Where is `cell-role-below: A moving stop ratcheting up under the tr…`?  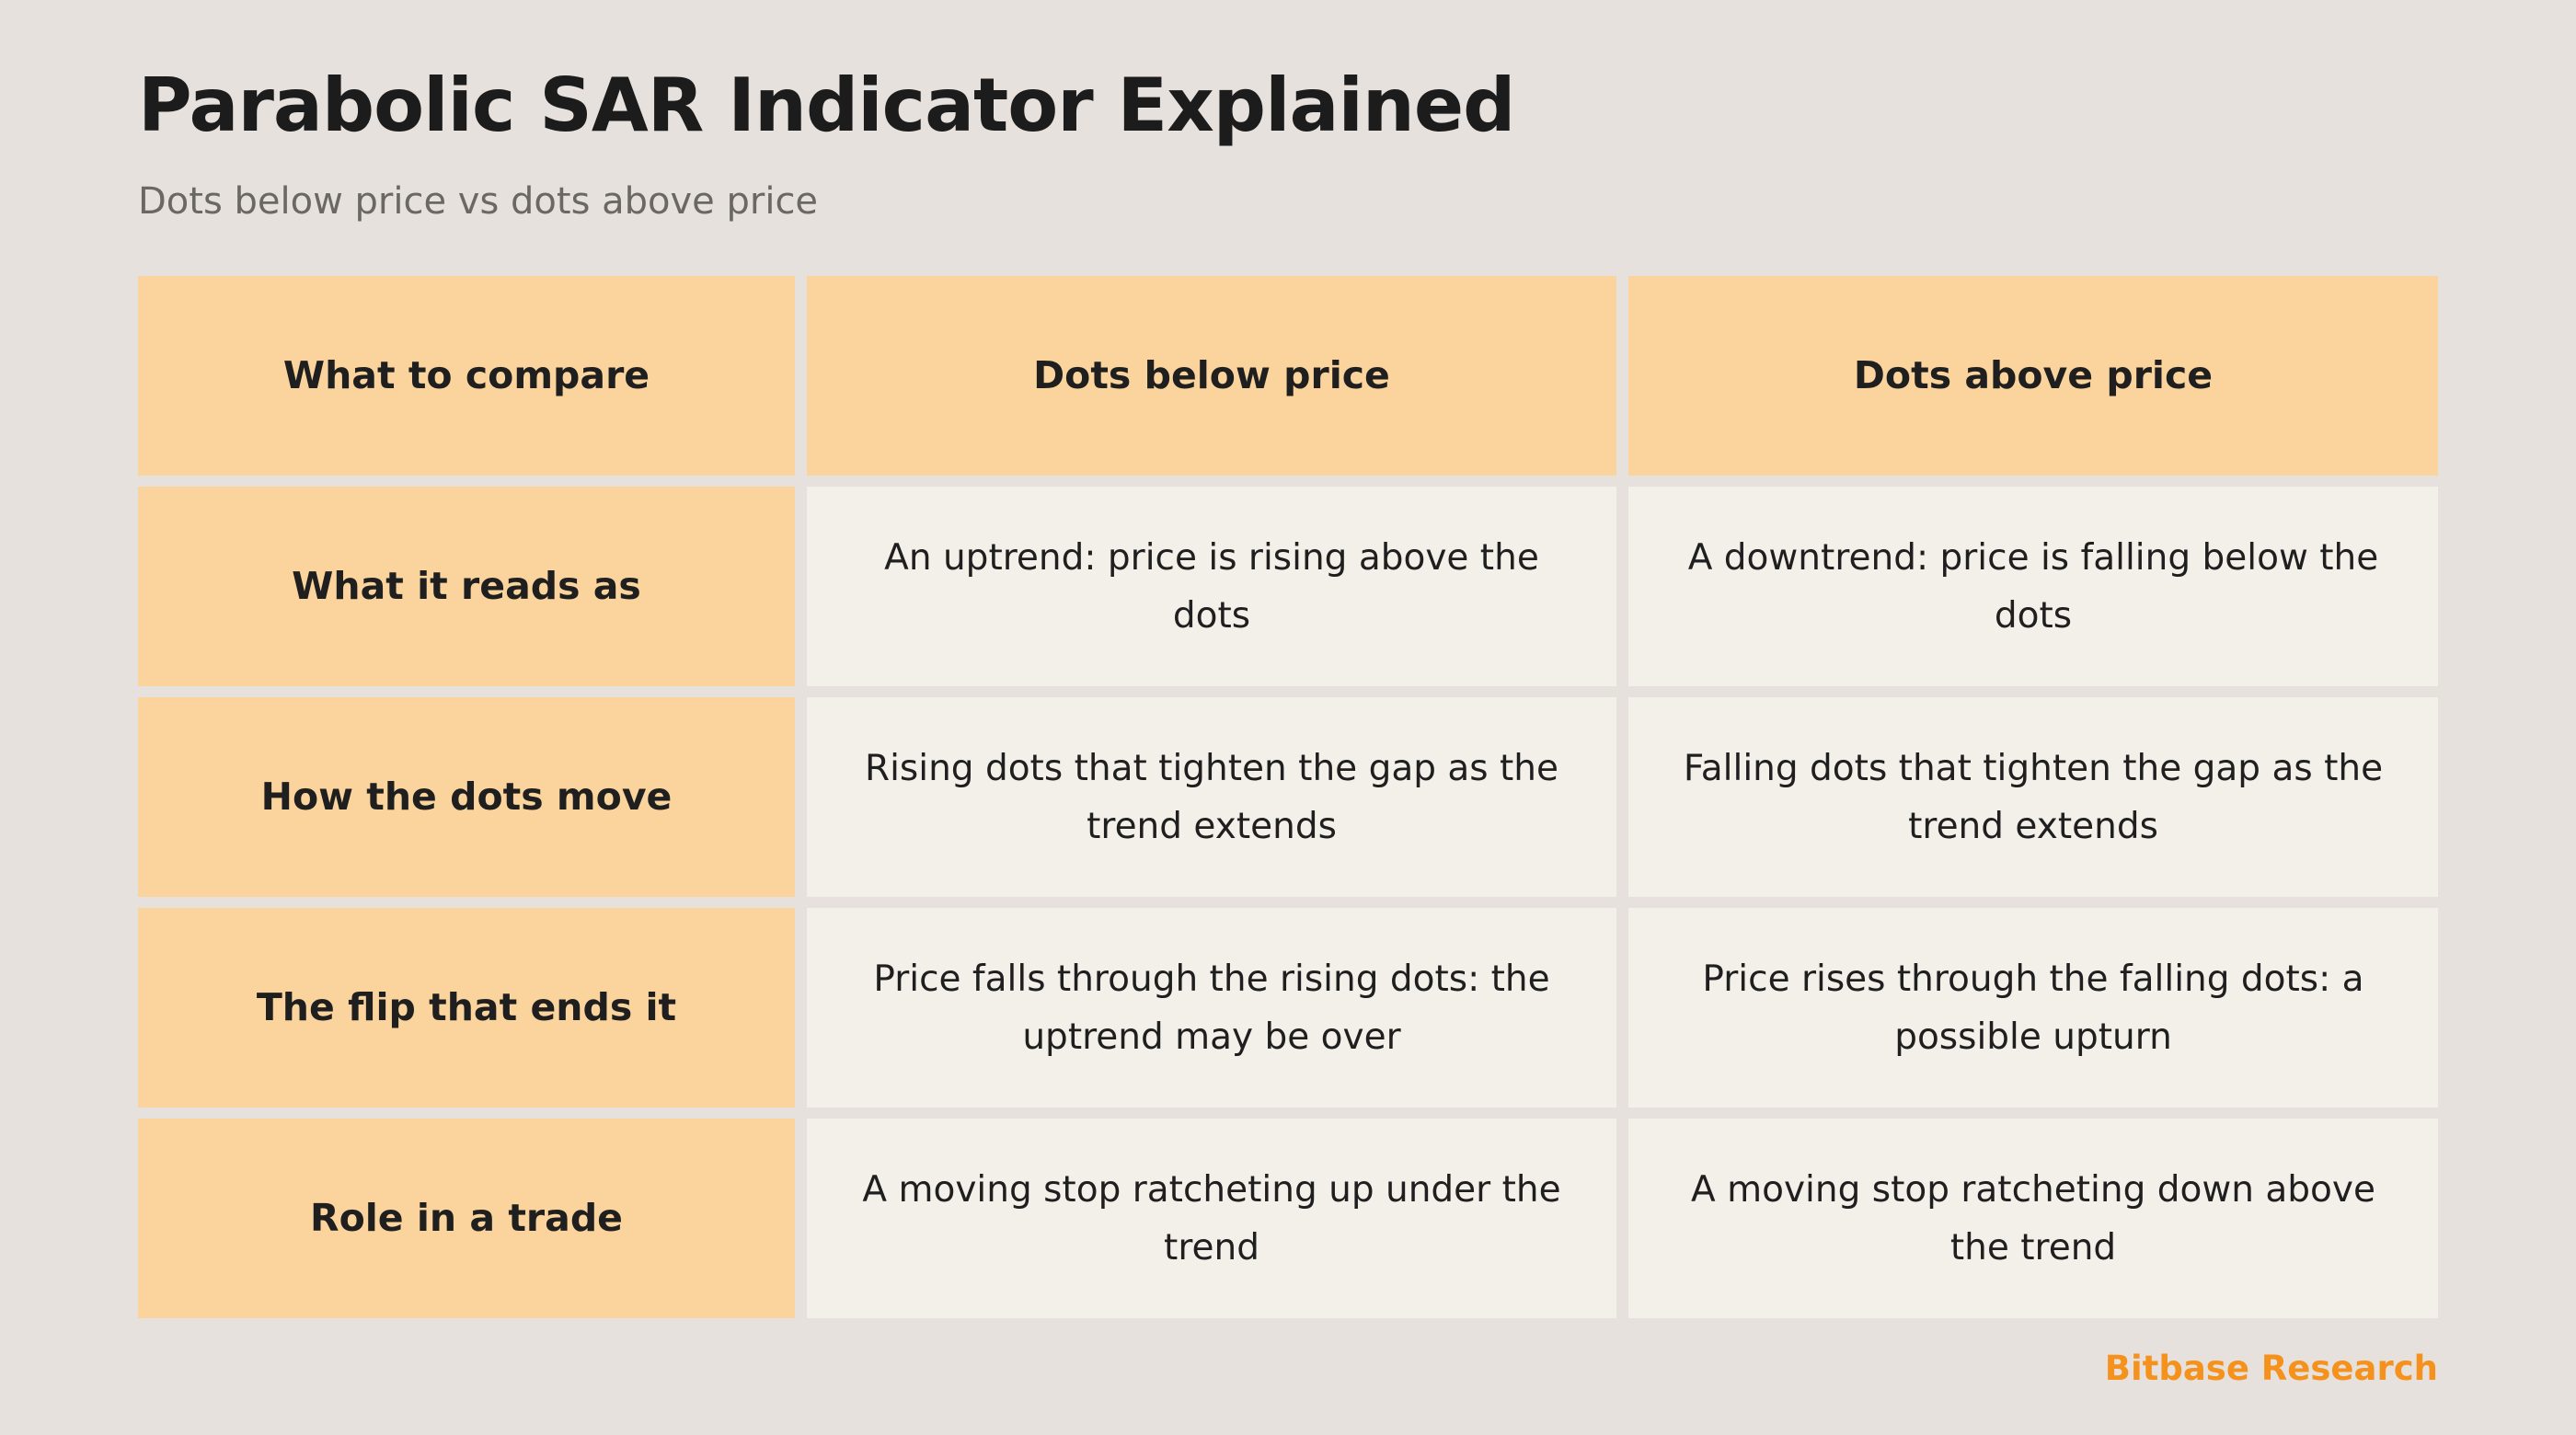 cell-role-below: A moving stop ratcheting up under the tr… is located at coordinates (1211, 1218).